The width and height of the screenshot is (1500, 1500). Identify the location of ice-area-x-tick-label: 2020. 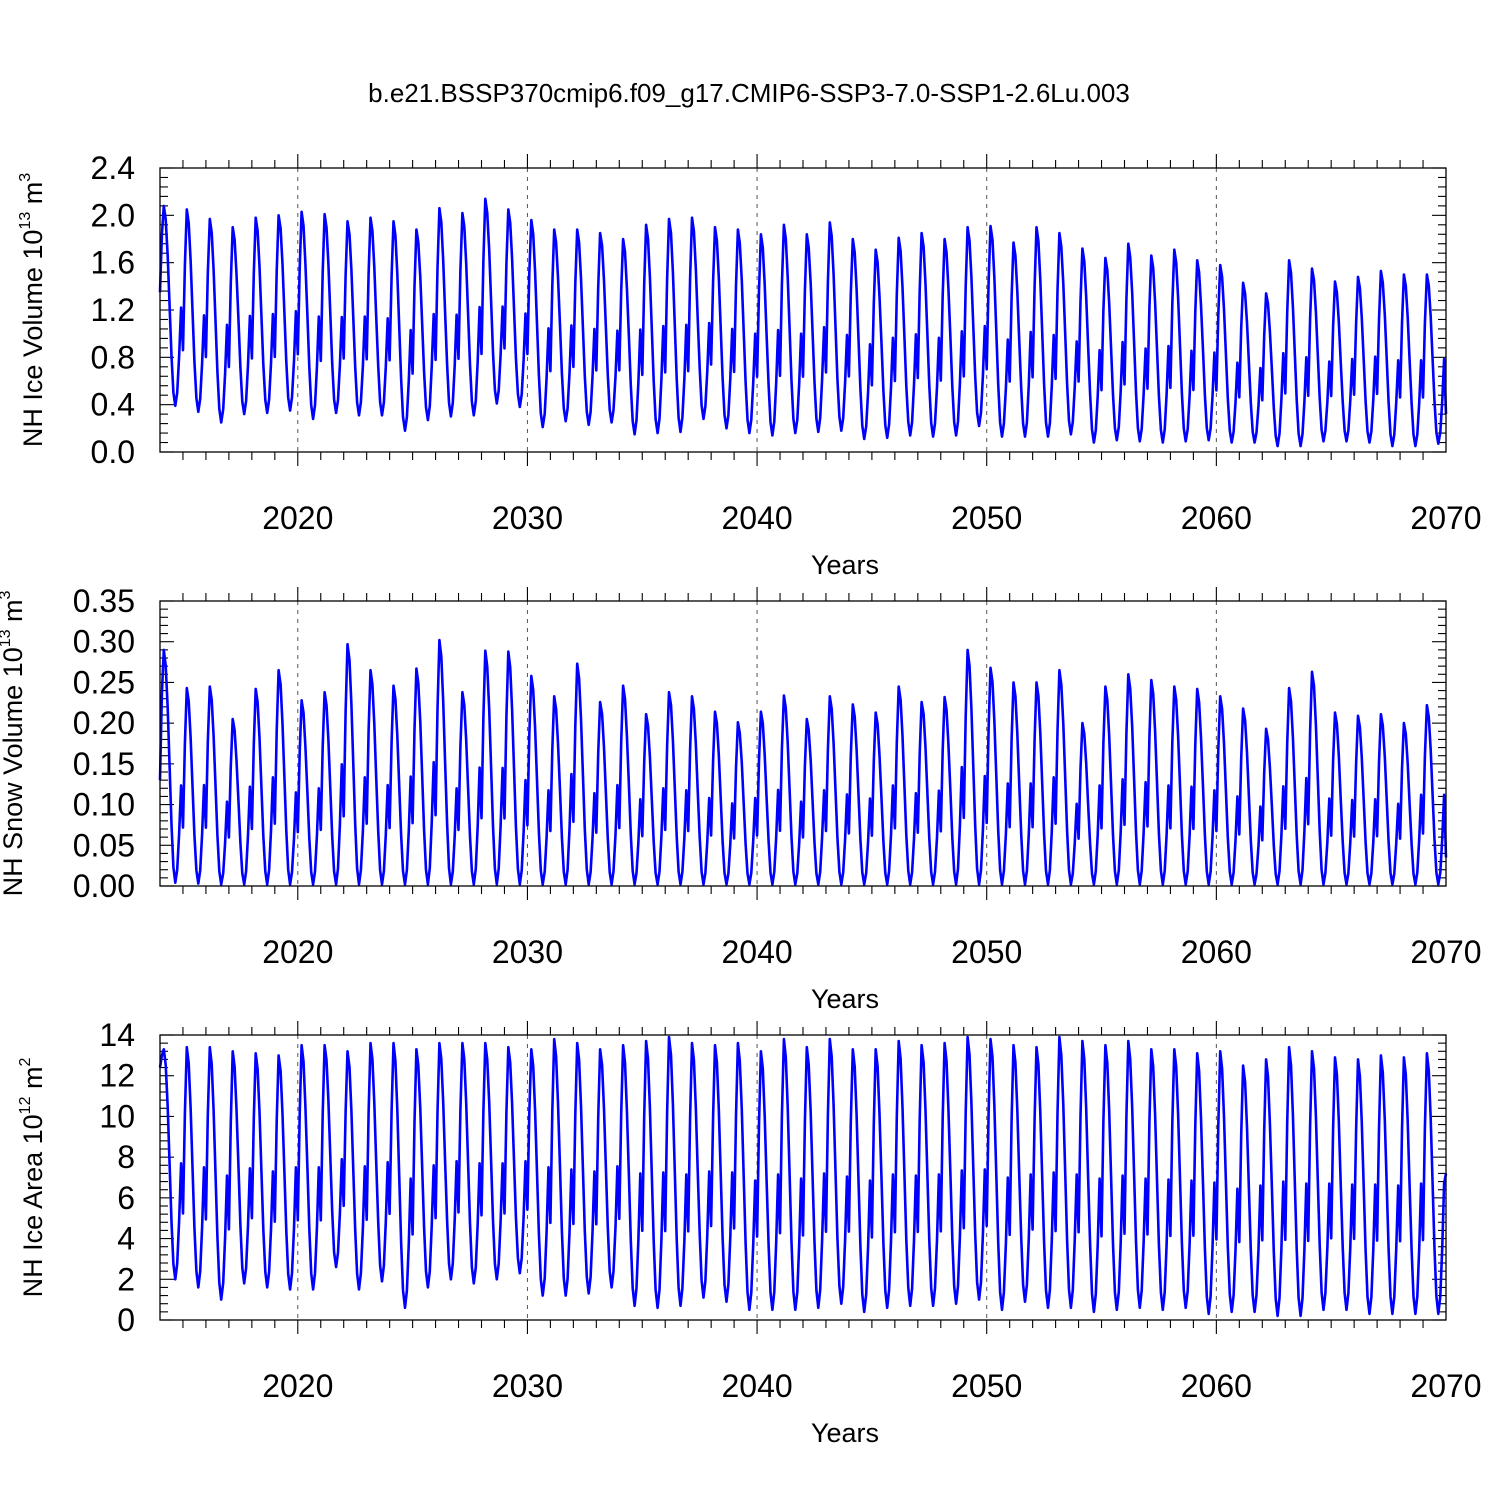
(297, 1386).